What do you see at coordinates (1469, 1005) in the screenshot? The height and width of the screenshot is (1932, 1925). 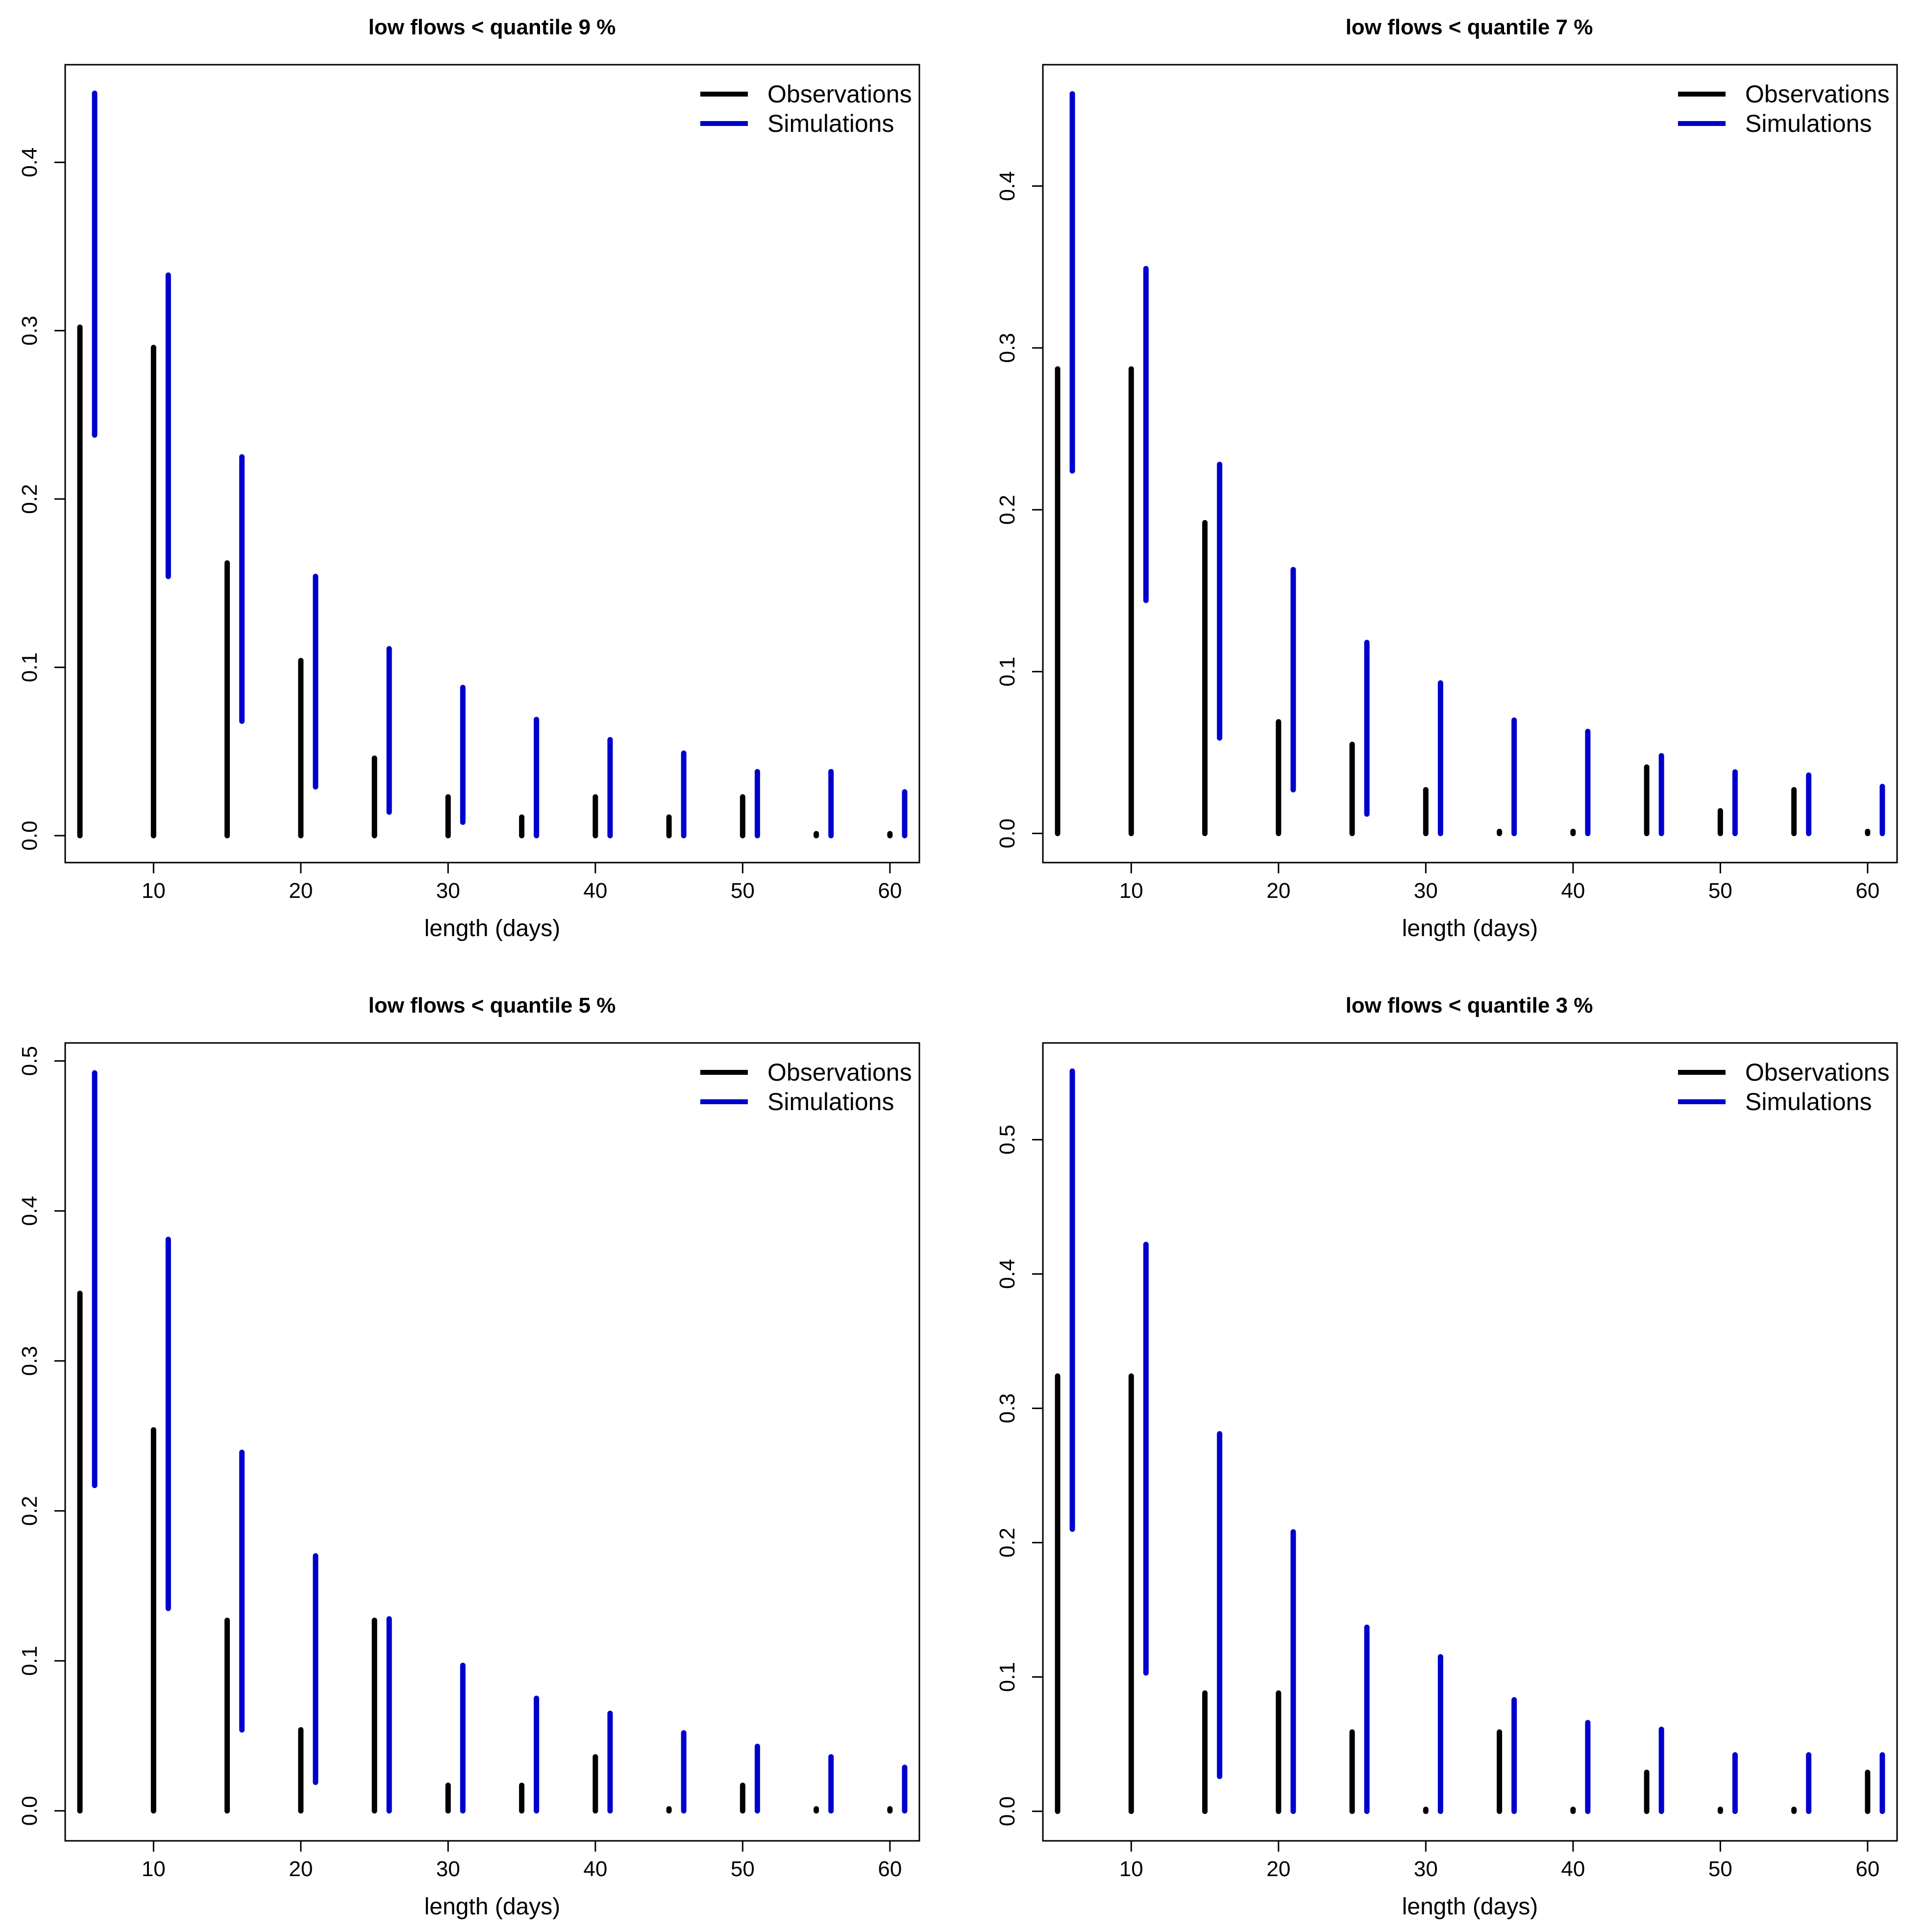 I see `chart-title: low flows < quantile 3 %` at bounding box center [1469, 1005].